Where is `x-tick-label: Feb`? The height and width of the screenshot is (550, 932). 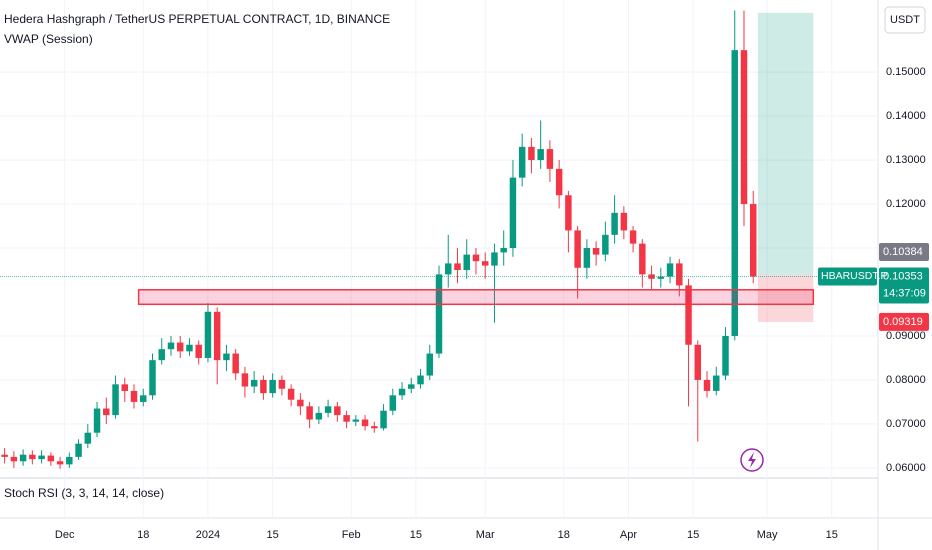
x-tick-label: Feb is located at coordinates (351, 535).